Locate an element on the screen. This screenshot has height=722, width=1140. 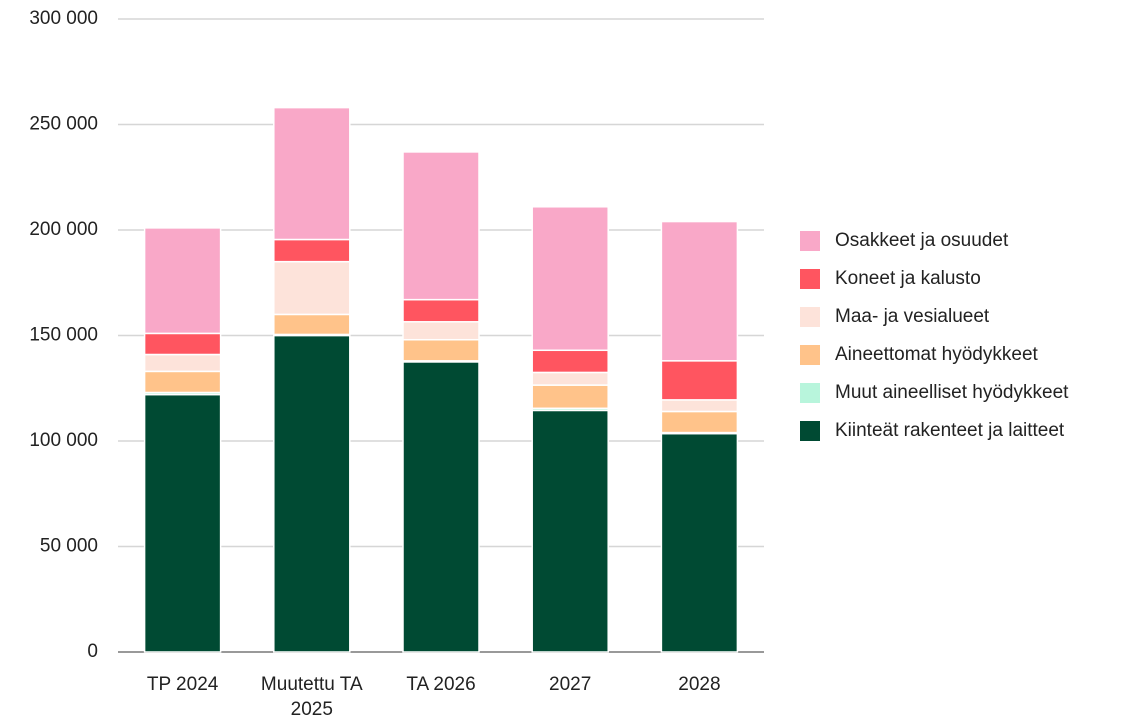
legend-label: Kiinteät rakenteet ja laitteet is located at coordinates (950, 430).